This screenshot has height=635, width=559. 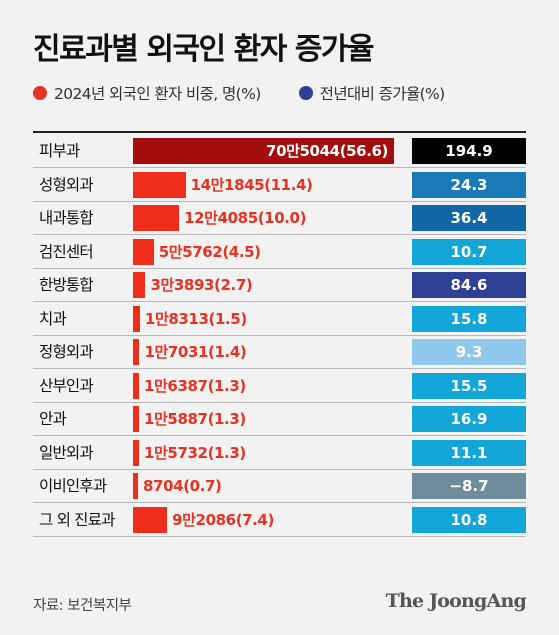 I want to click on share-value-label: 1만8313(1.5), so click(x=195, y=318).